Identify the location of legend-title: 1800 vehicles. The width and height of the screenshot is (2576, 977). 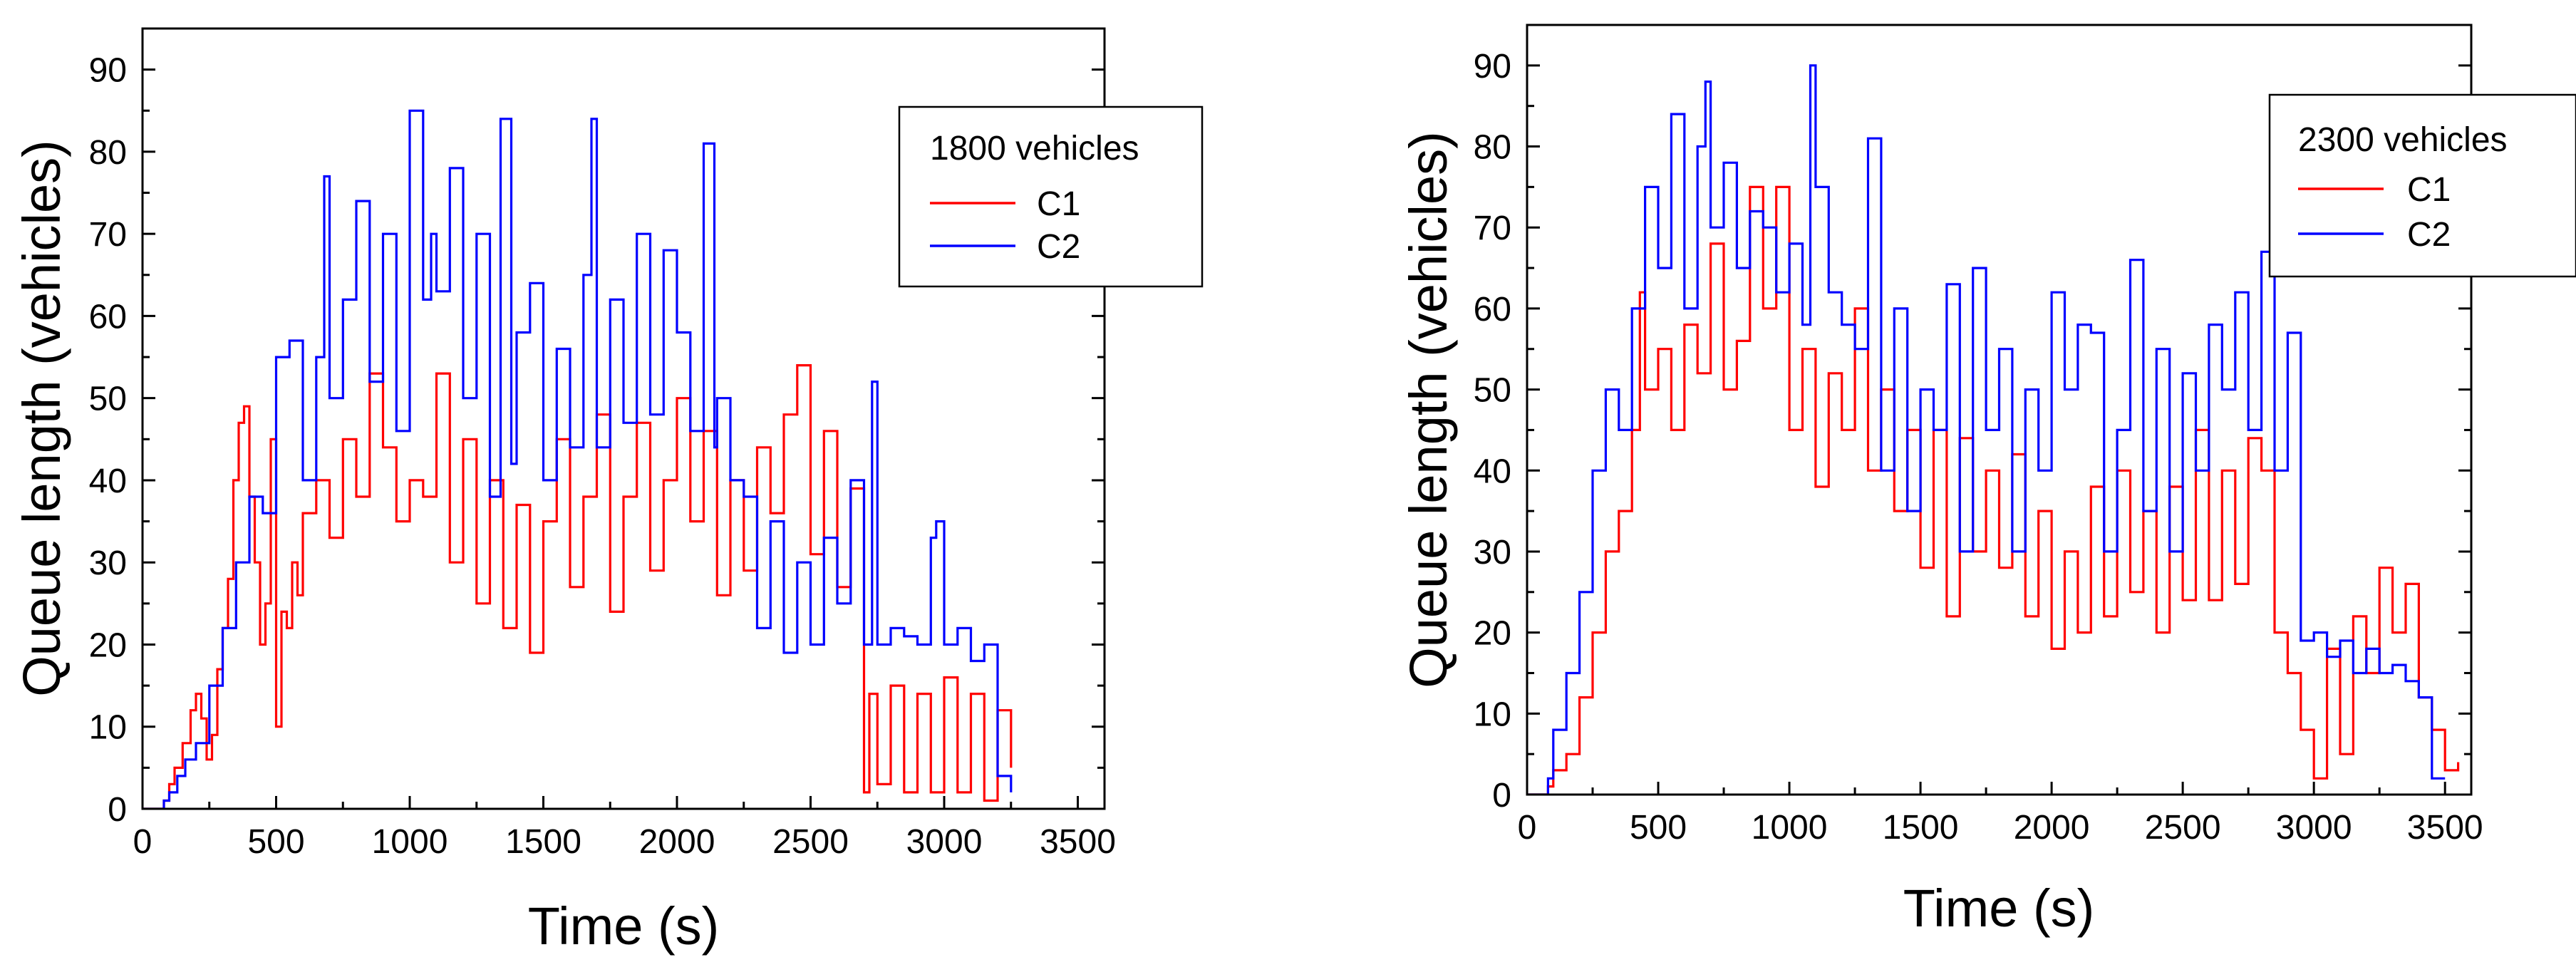
(1034, 148).